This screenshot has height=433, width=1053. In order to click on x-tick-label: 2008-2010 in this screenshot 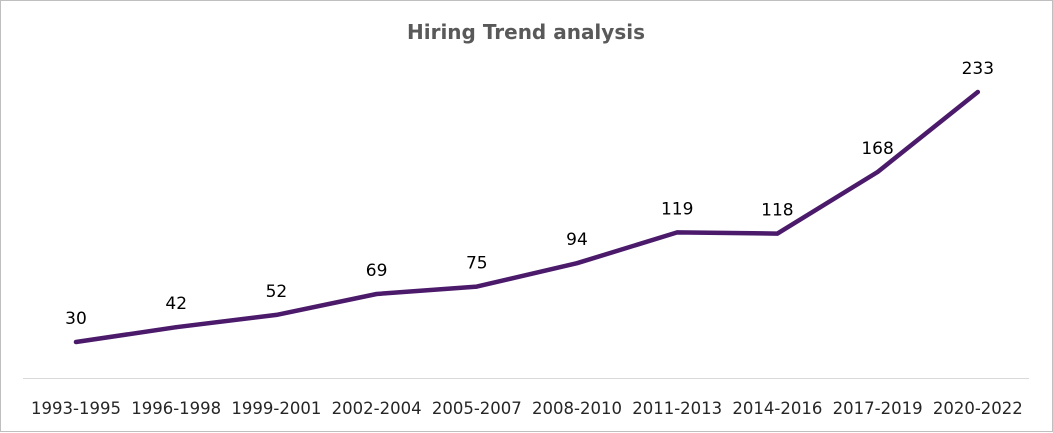, I will do `click(577, 408)`.